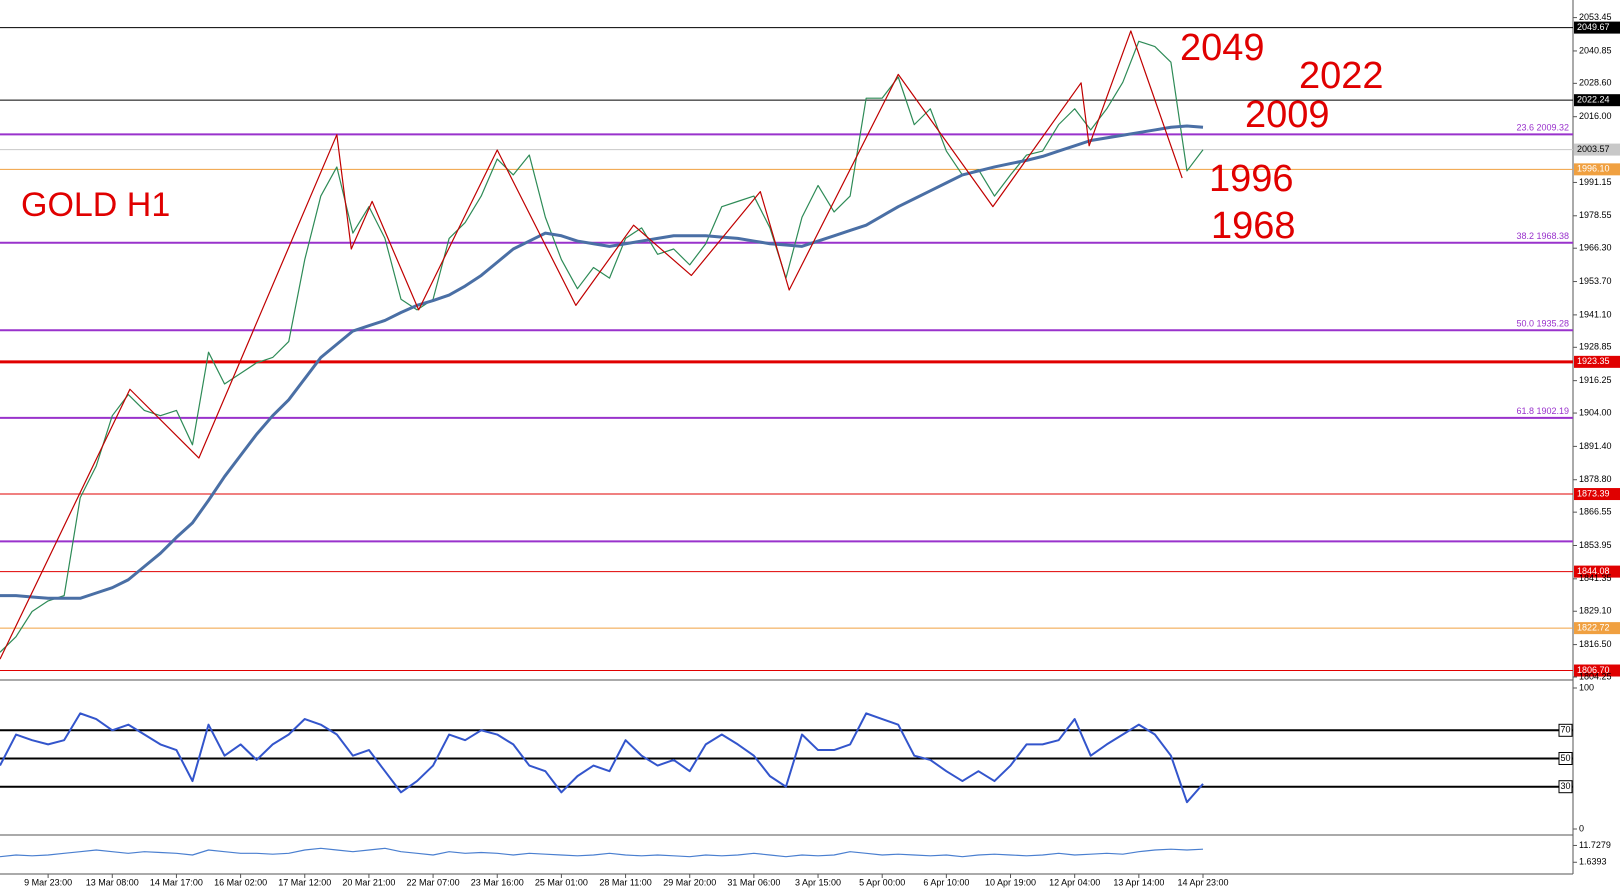  What do you see at coordinates (1595, 248) in the screenshot?
I see `y-tick-label: 1966.30` at bounding box center [1595, 248].